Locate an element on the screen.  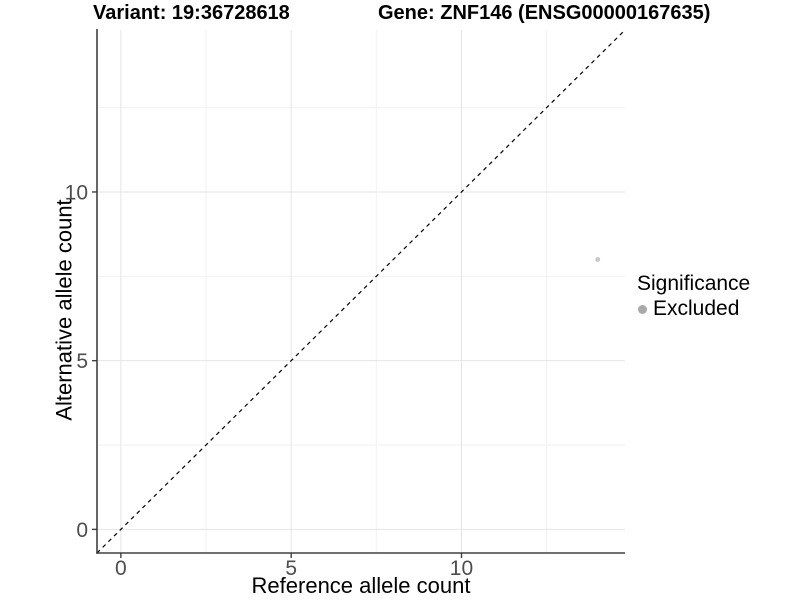
x-tick-label: 0 is located at coordinates (121, 568).